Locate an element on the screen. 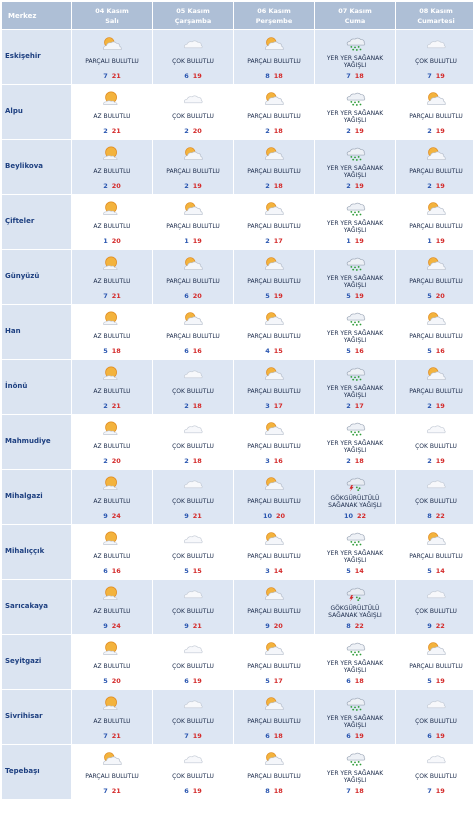 Image resolution: width=473 pixels, height=820 pixels. city-name: Mihalgazi is located at coordinates (36, 497).